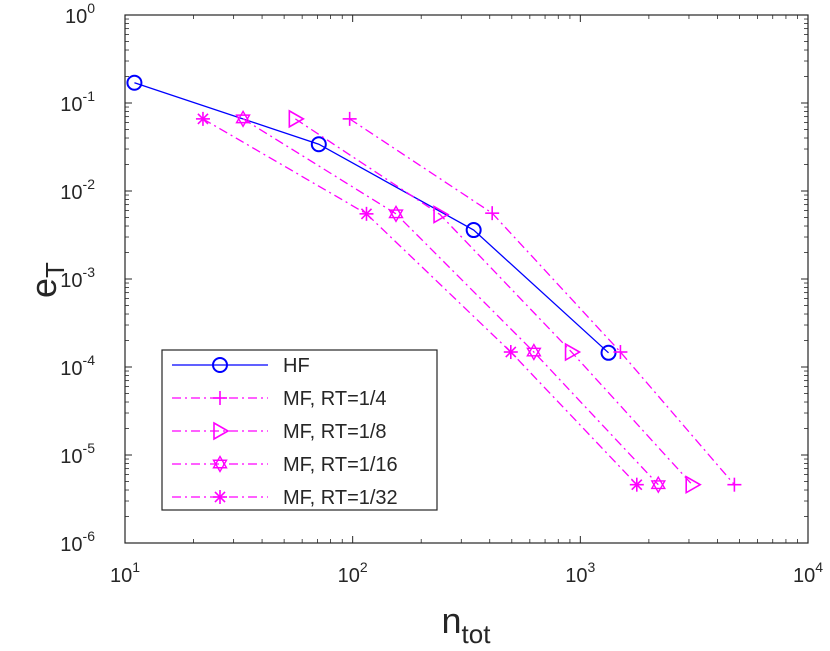 The height and width of the screenshot is (651, 830). Describe the element at coordinates (335, 399) in the screenshot. I see `legend-label: MF, RT=1/4` at that location.